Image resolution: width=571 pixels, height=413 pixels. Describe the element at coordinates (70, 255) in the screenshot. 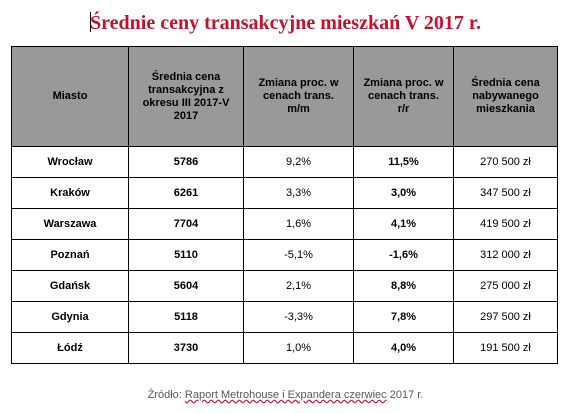

I see `cell-city: Poznań` at that location.